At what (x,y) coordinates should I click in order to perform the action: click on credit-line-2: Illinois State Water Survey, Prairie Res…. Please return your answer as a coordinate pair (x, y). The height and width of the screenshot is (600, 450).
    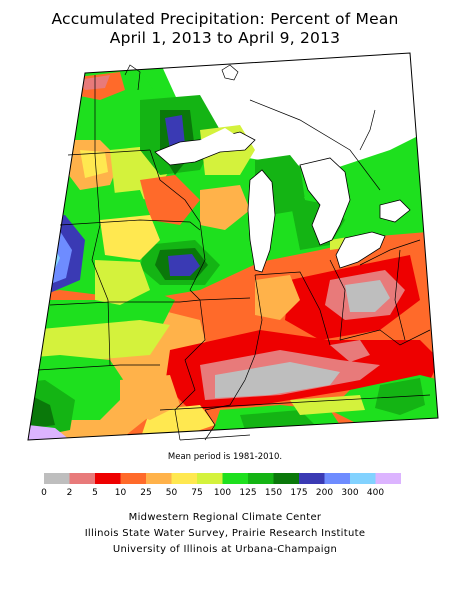
    Looking at the image, I should click on (225, 533).